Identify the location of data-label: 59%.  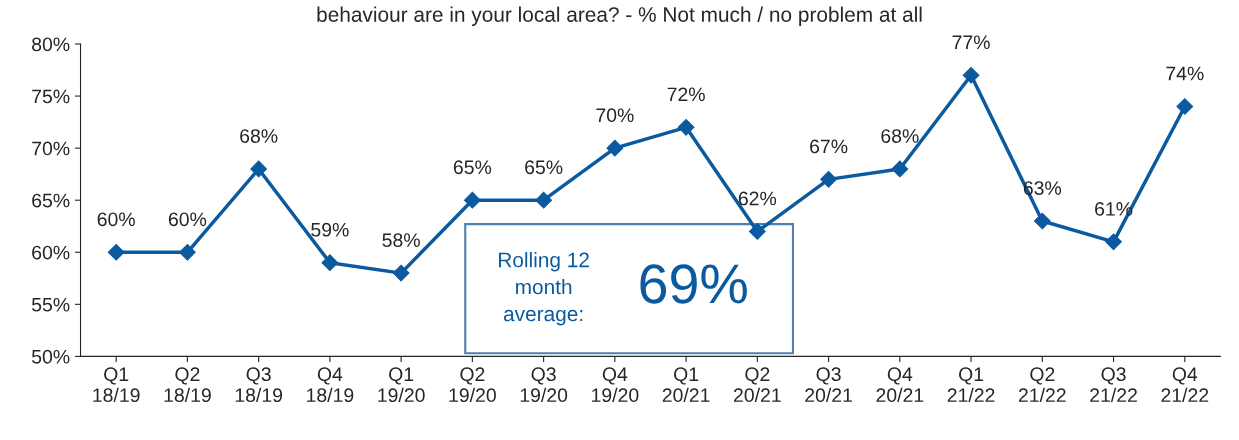
(330, 229).